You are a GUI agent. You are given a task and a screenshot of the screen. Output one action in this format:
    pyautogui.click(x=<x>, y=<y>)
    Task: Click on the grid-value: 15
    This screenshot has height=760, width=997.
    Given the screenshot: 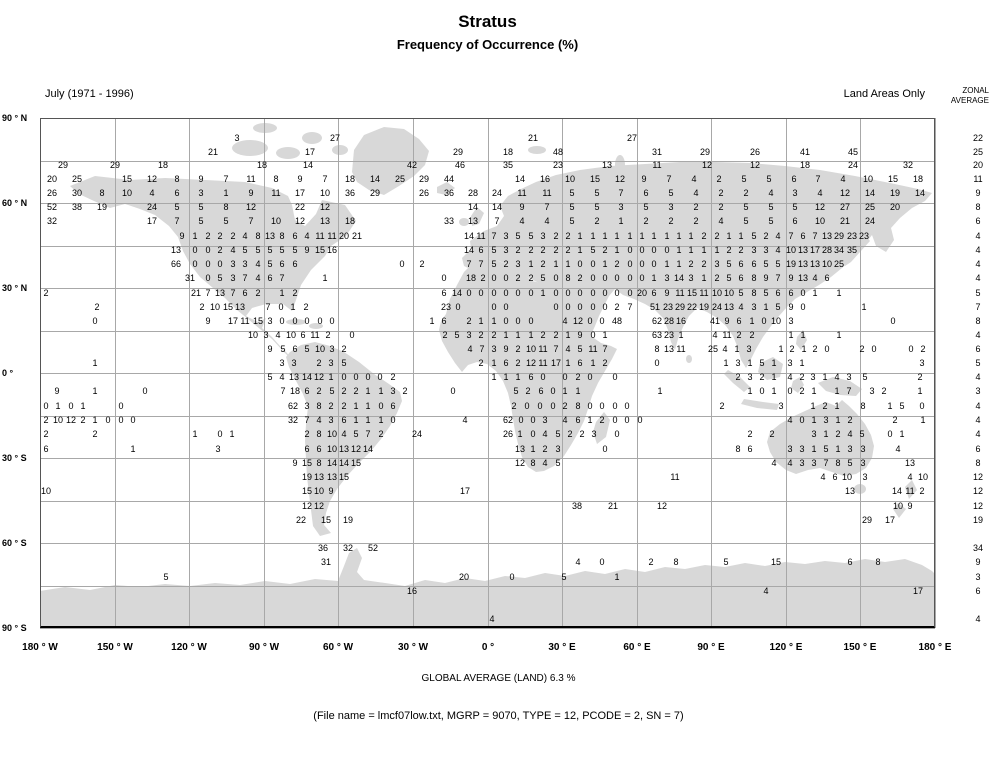 What is the action you would take?
    pyautogui.click(x=344, y=477)
    